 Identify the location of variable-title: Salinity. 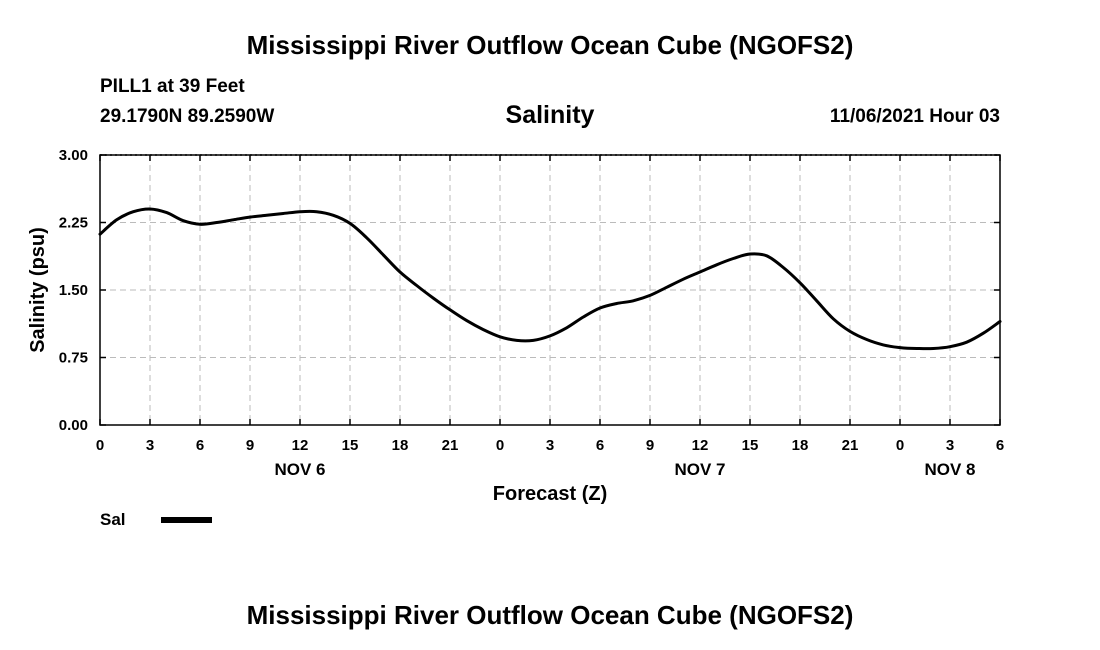
(550, 115).